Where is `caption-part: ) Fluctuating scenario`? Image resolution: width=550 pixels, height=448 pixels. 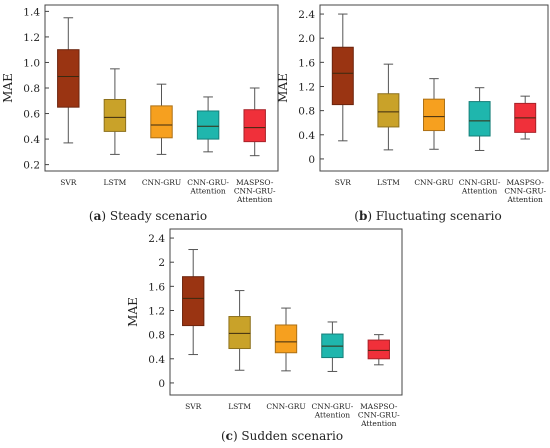
caption-part: ) Fluctuating scenario is located at coordinates (434, 216).